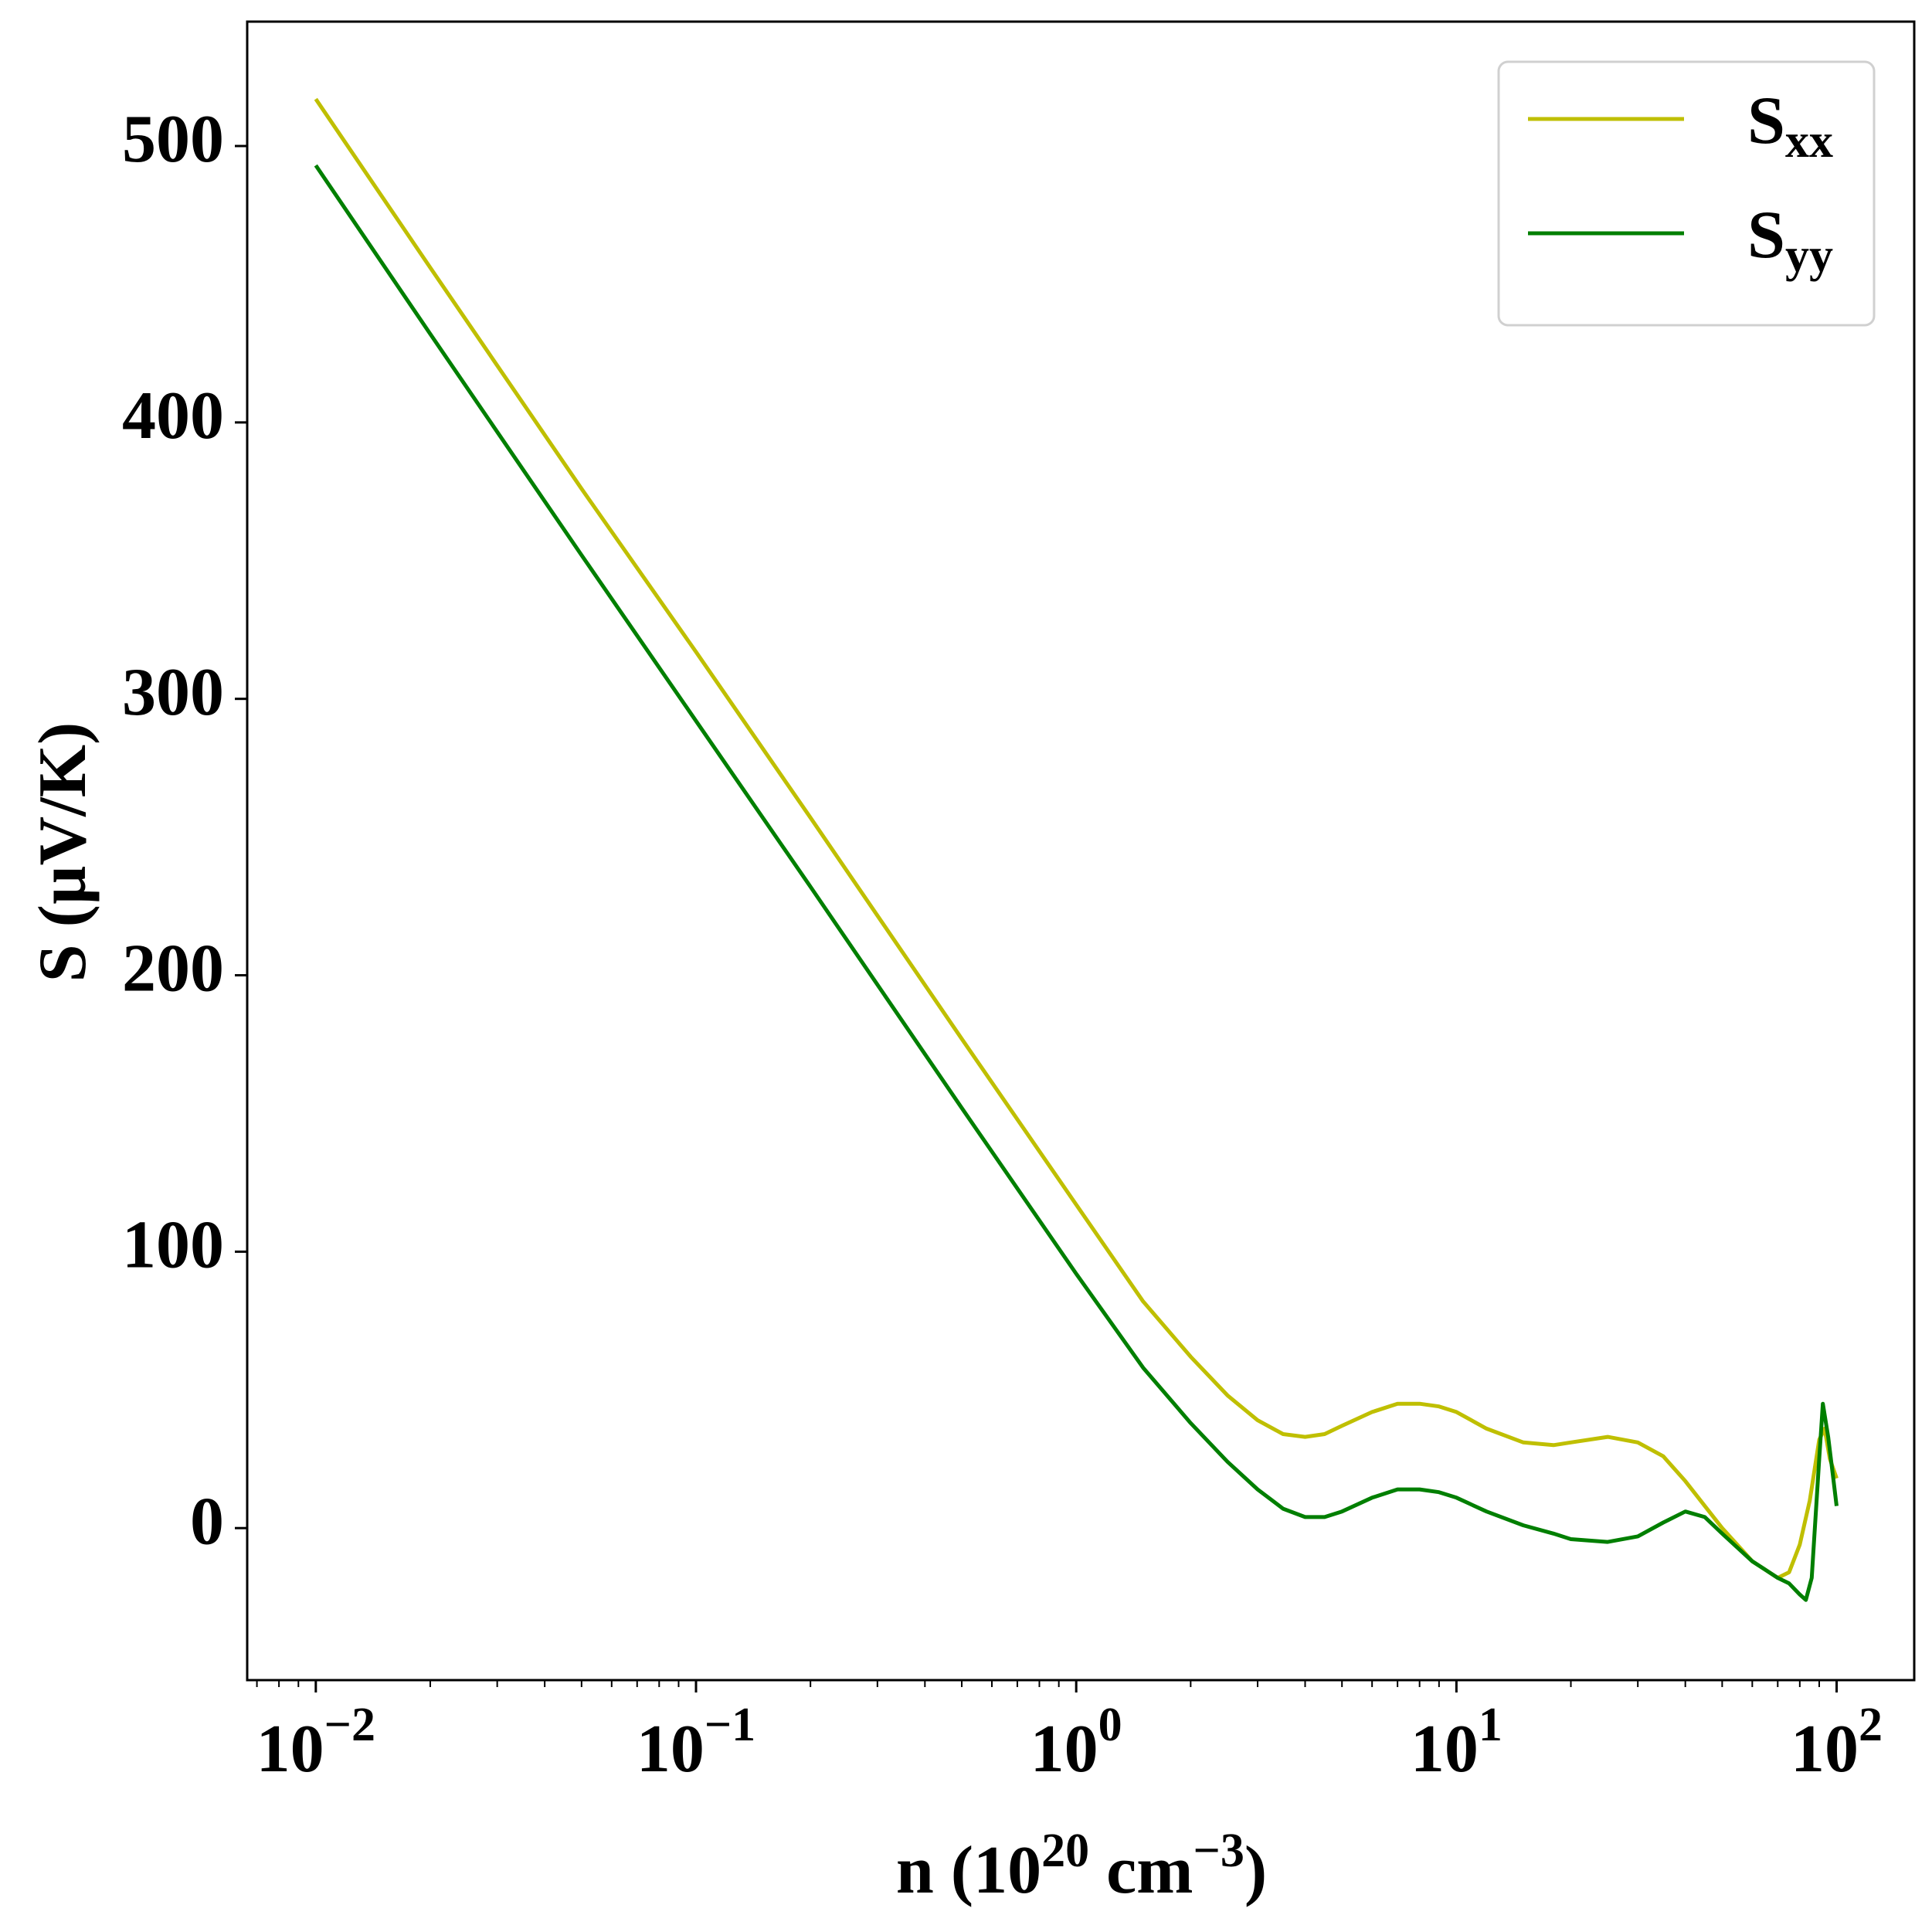 The image size is (1932, 1925). Describe the element at coordinates (173, 139) in the screenshot. I see `y-tick-label: 500` at that location.